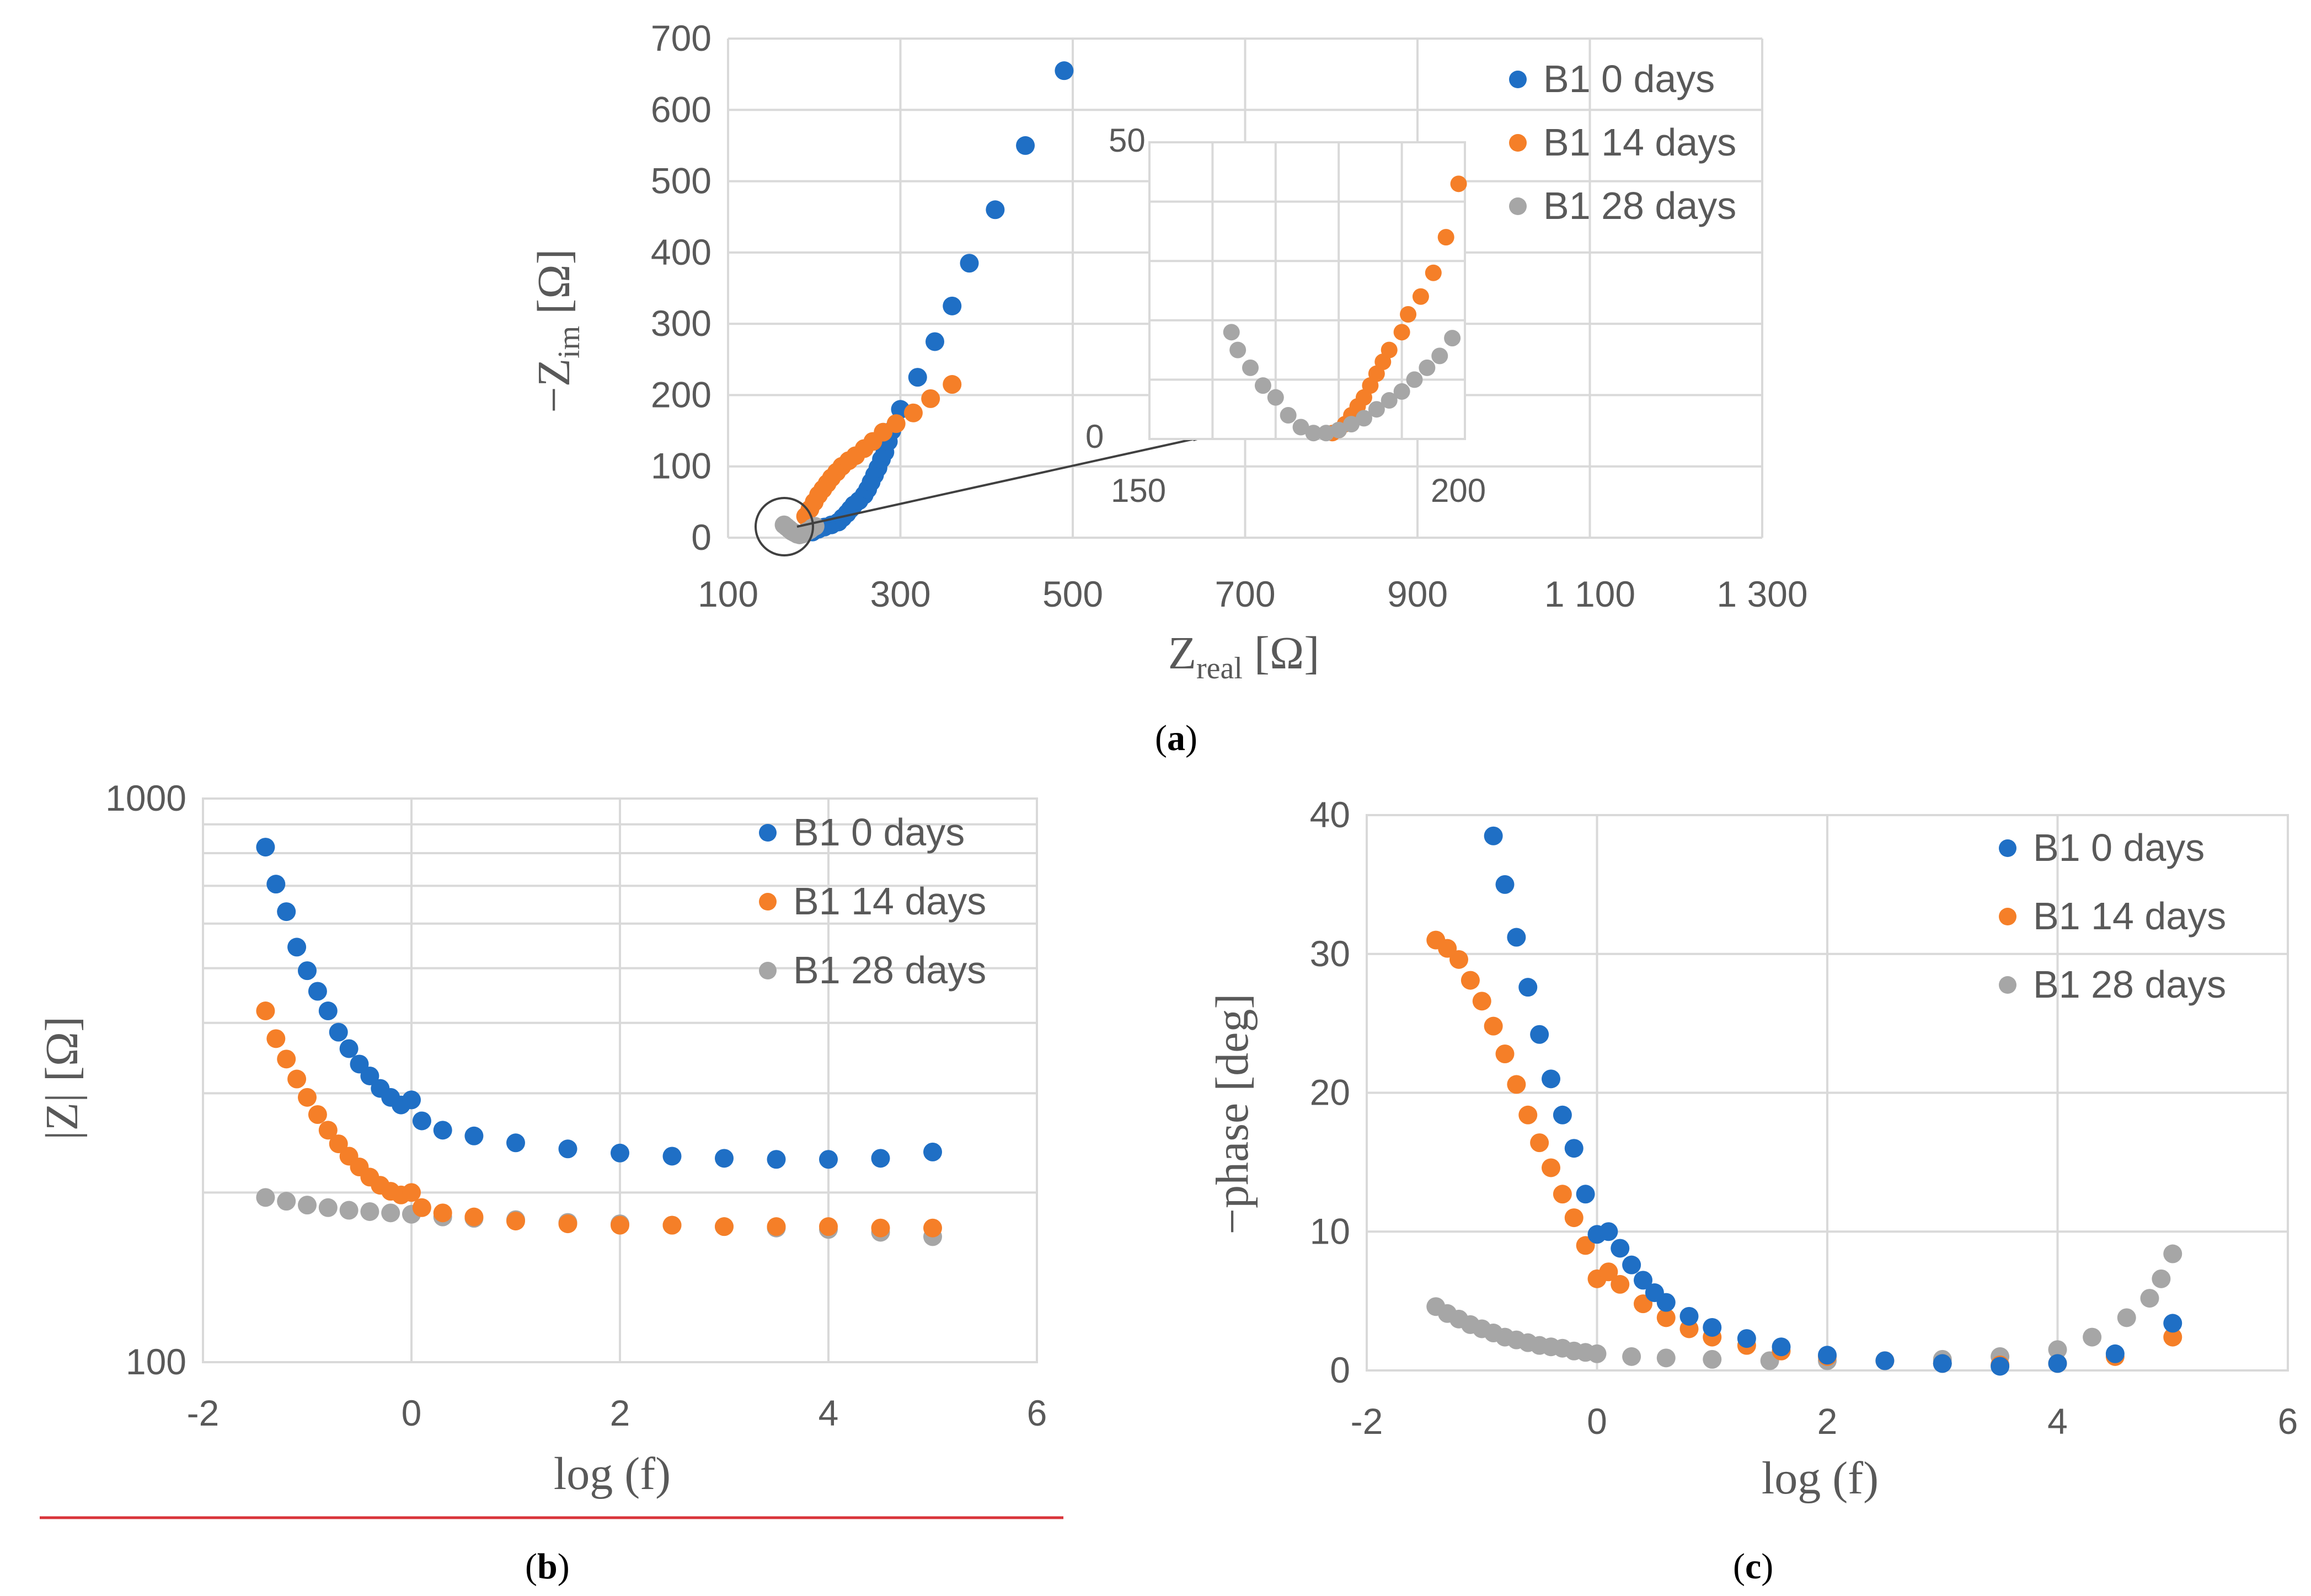 This screenshot has height=1596, width=2311. I want to click on panel-a-y-tick-label-7: 700, so click(681, 38).